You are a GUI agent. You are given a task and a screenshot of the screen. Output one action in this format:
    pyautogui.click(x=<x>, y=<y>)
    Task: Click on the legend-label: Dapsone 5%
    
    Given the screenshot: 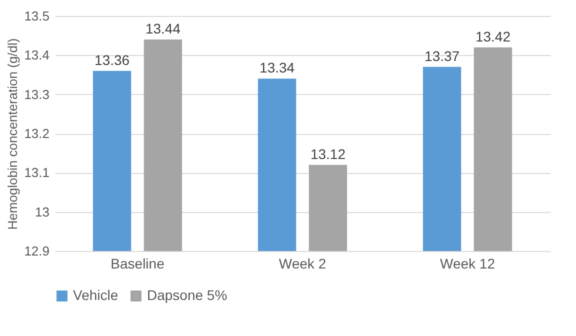 What is the action you would take?
    pyautogui.click(x=187, y=295)
    